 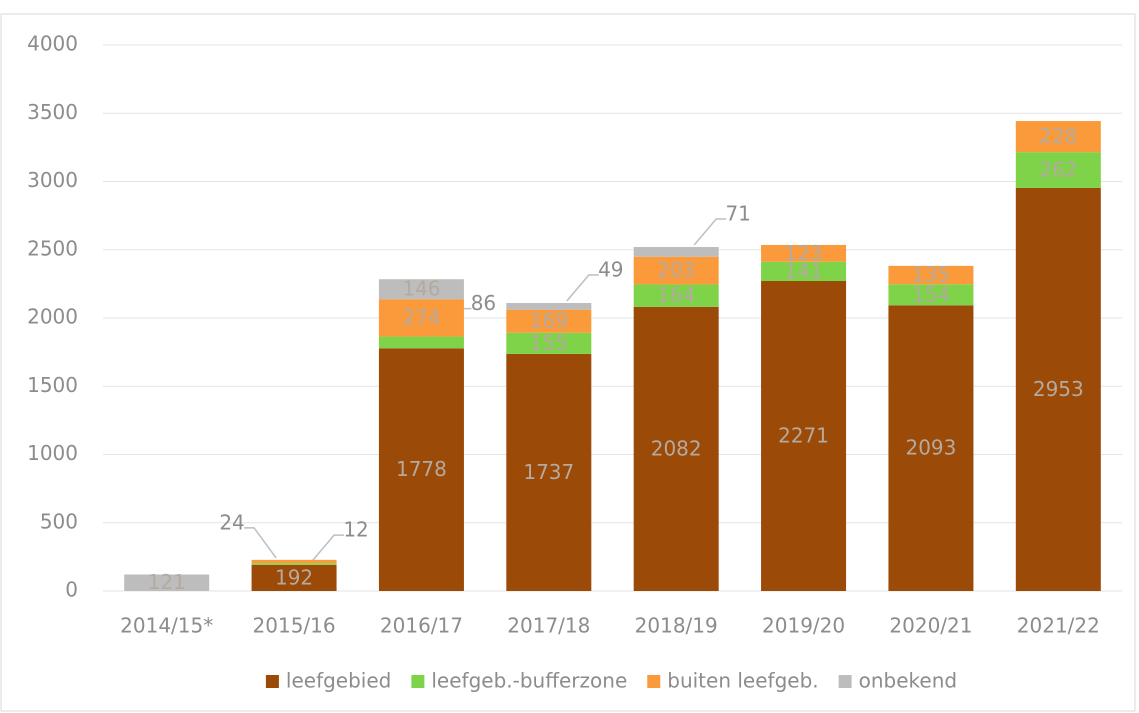 I want to click on legend-label: leefgeb.-bufferzone, so click(x=529, y=681).